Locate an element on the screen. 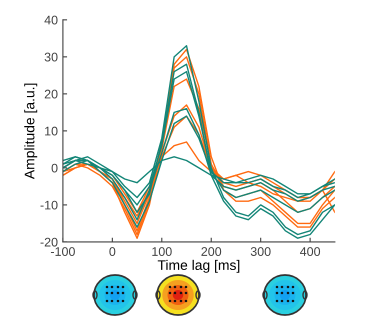 The height and width of the screenshot is (320, 370). x-tick-label: 400 is located at coordinates (310, 251).